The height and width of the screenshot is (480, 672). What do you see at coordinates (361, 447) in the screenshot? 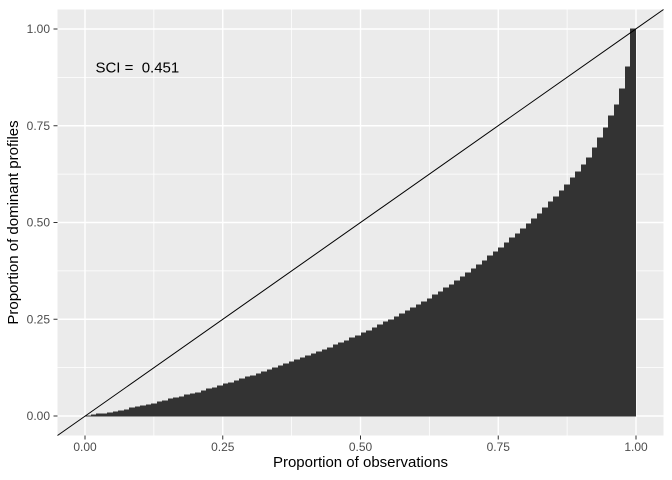
I see `x-tick-label: 0.50` at bounding box center [361, 447].